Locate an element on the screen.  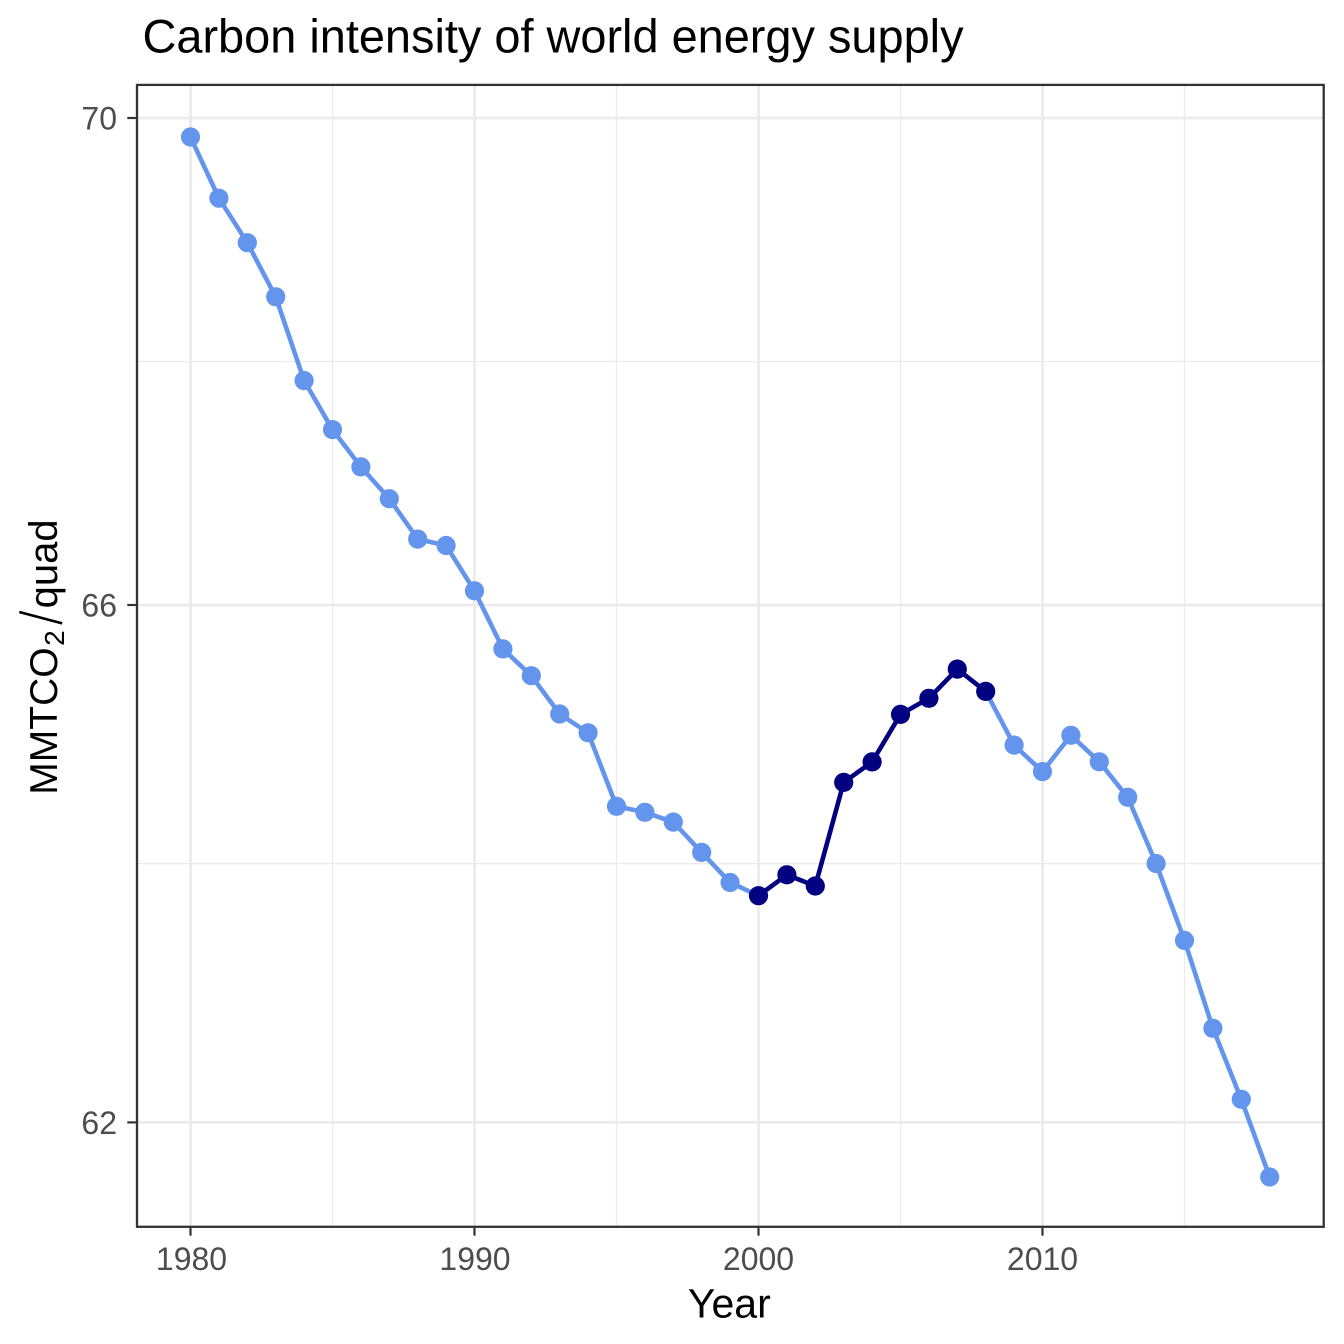
svg-text: 62 is located at coordinates (99, 1123).